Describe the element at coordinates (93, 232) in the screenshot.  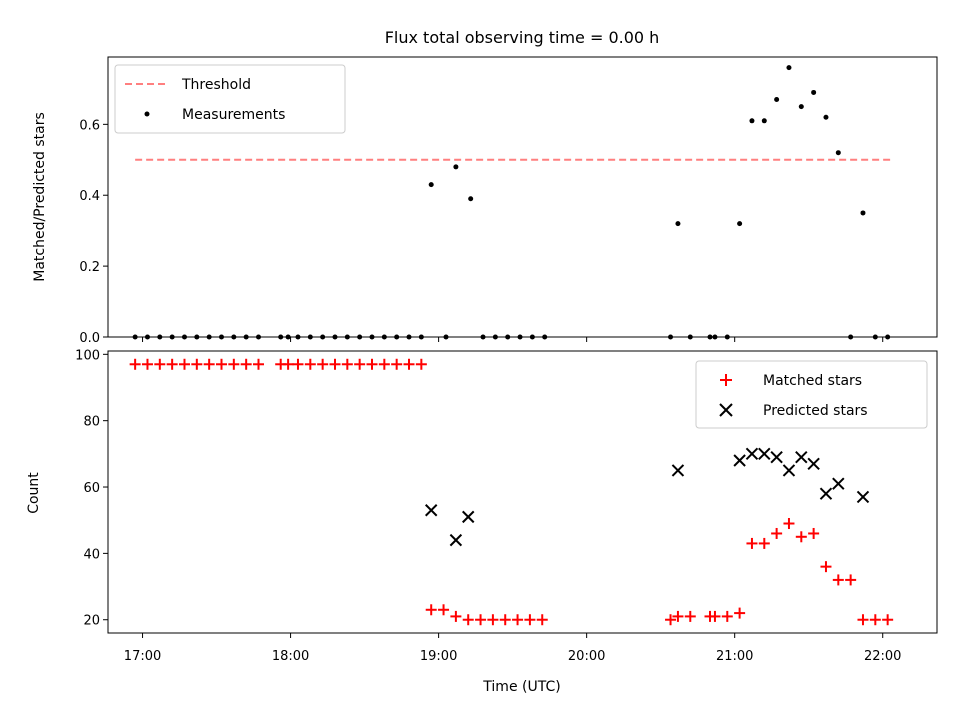
I see `ratio-y-axis: 0.0 0.2 0.4 0.6` at that location.